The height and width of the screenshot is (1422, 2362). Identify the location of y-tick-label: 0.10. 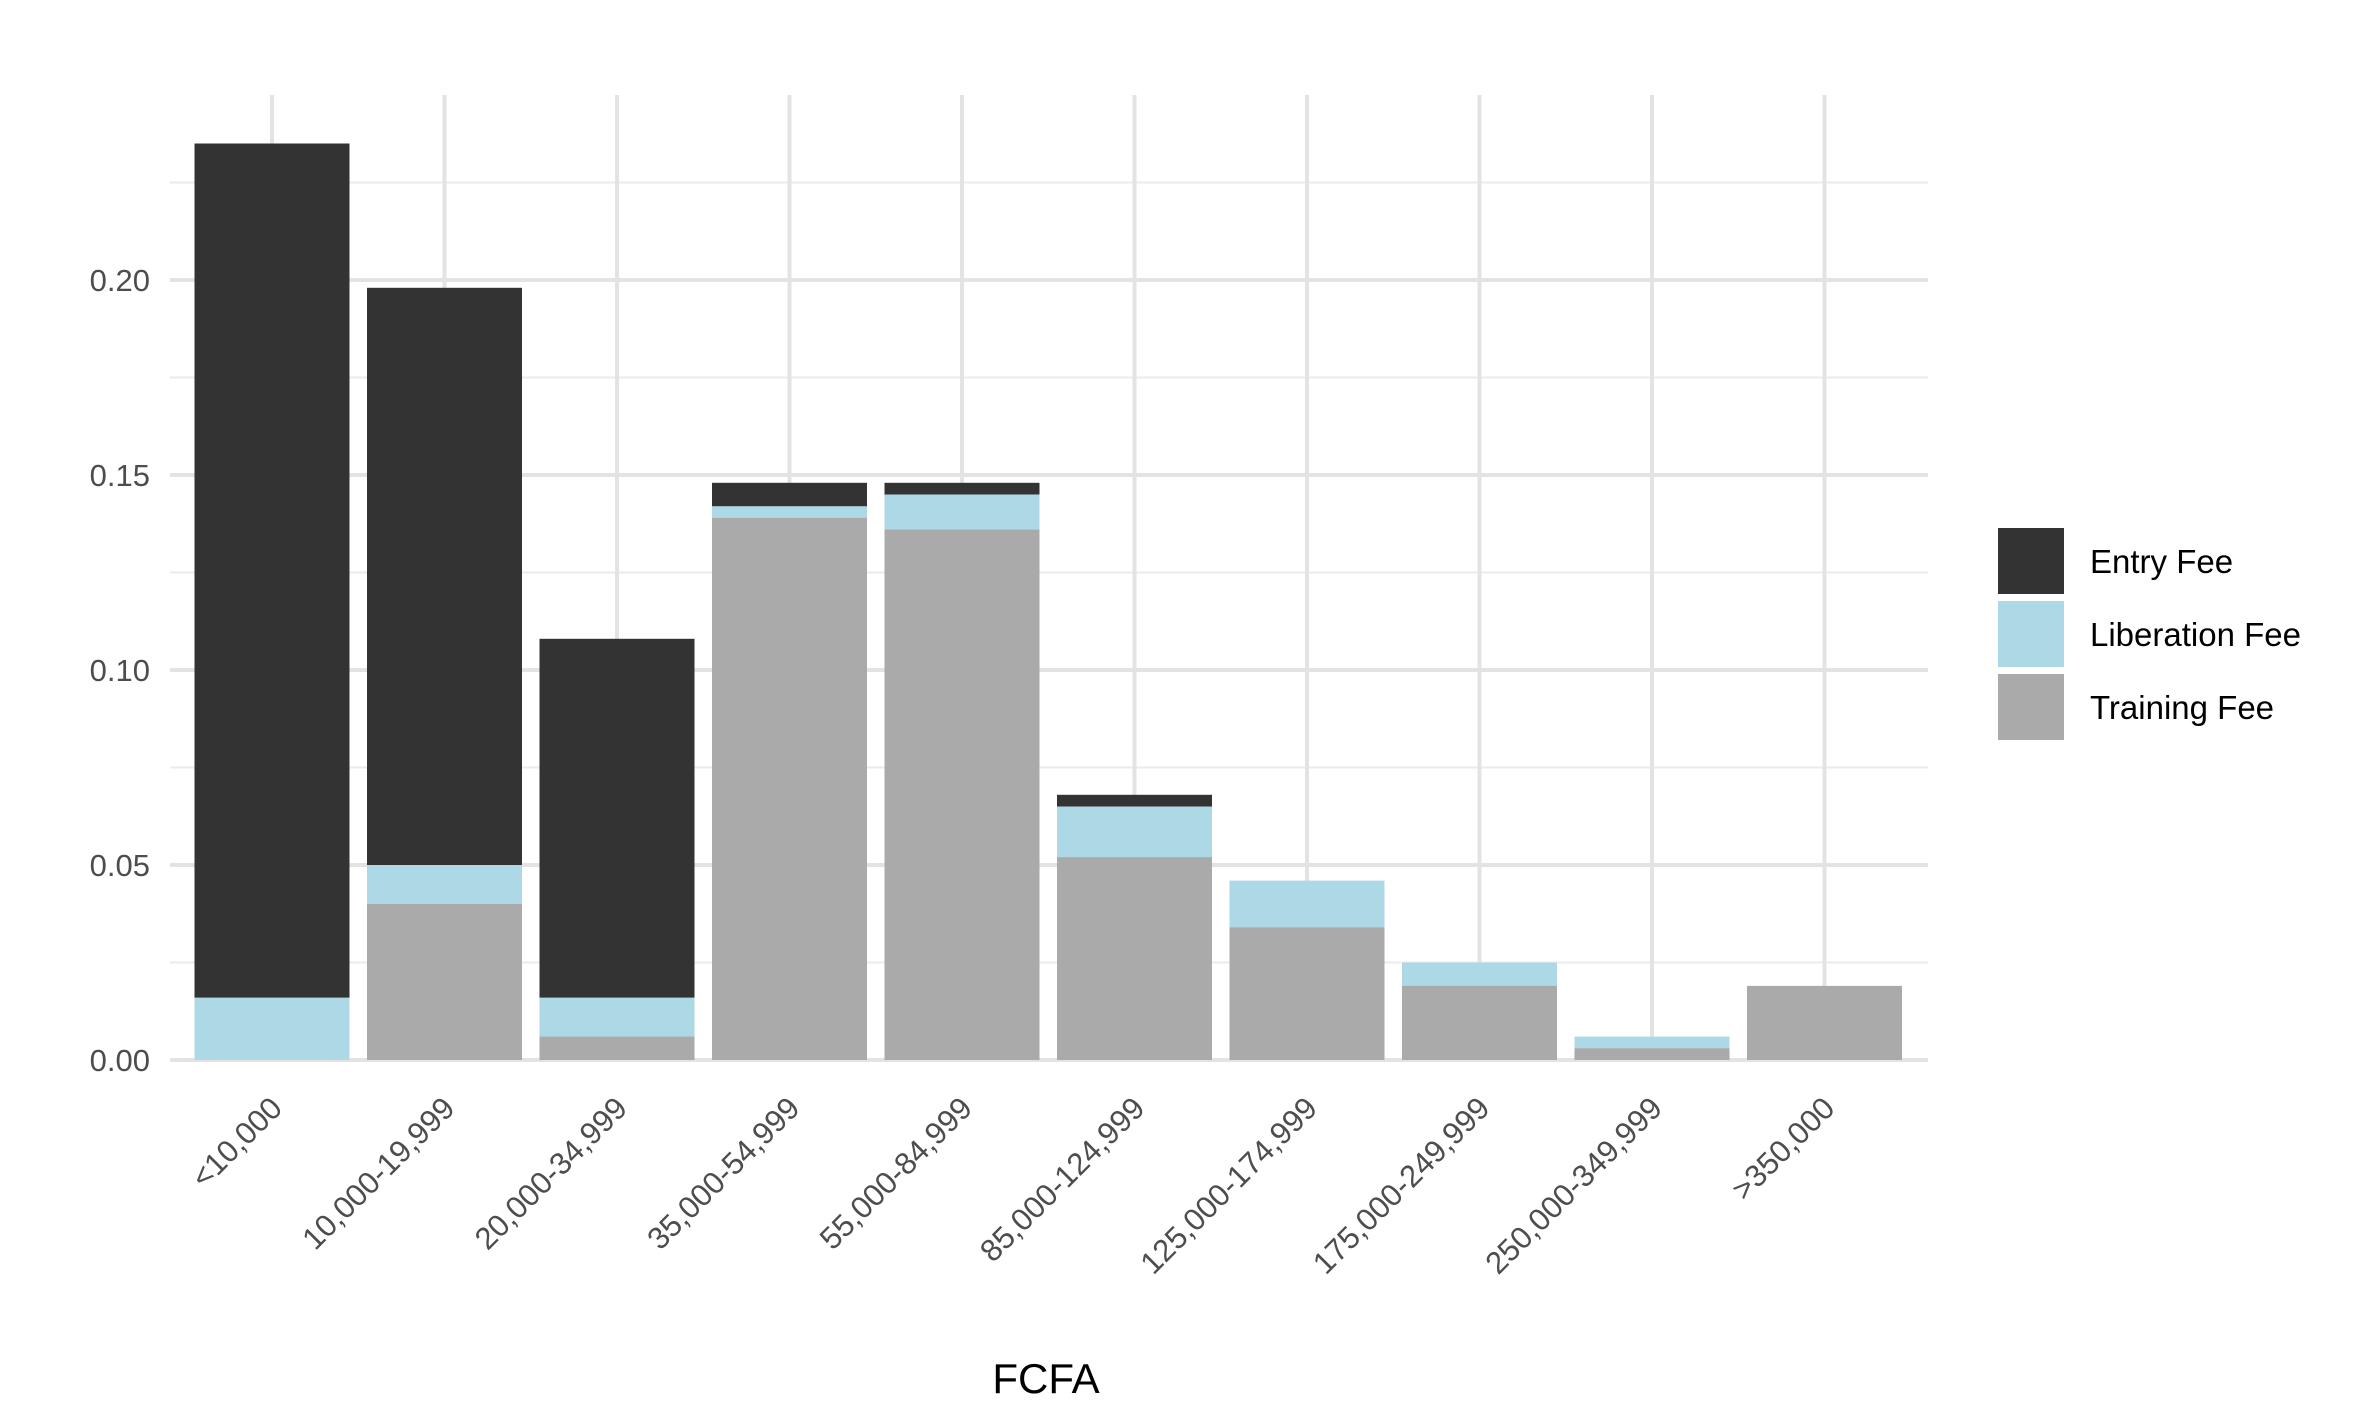
(120, 670).